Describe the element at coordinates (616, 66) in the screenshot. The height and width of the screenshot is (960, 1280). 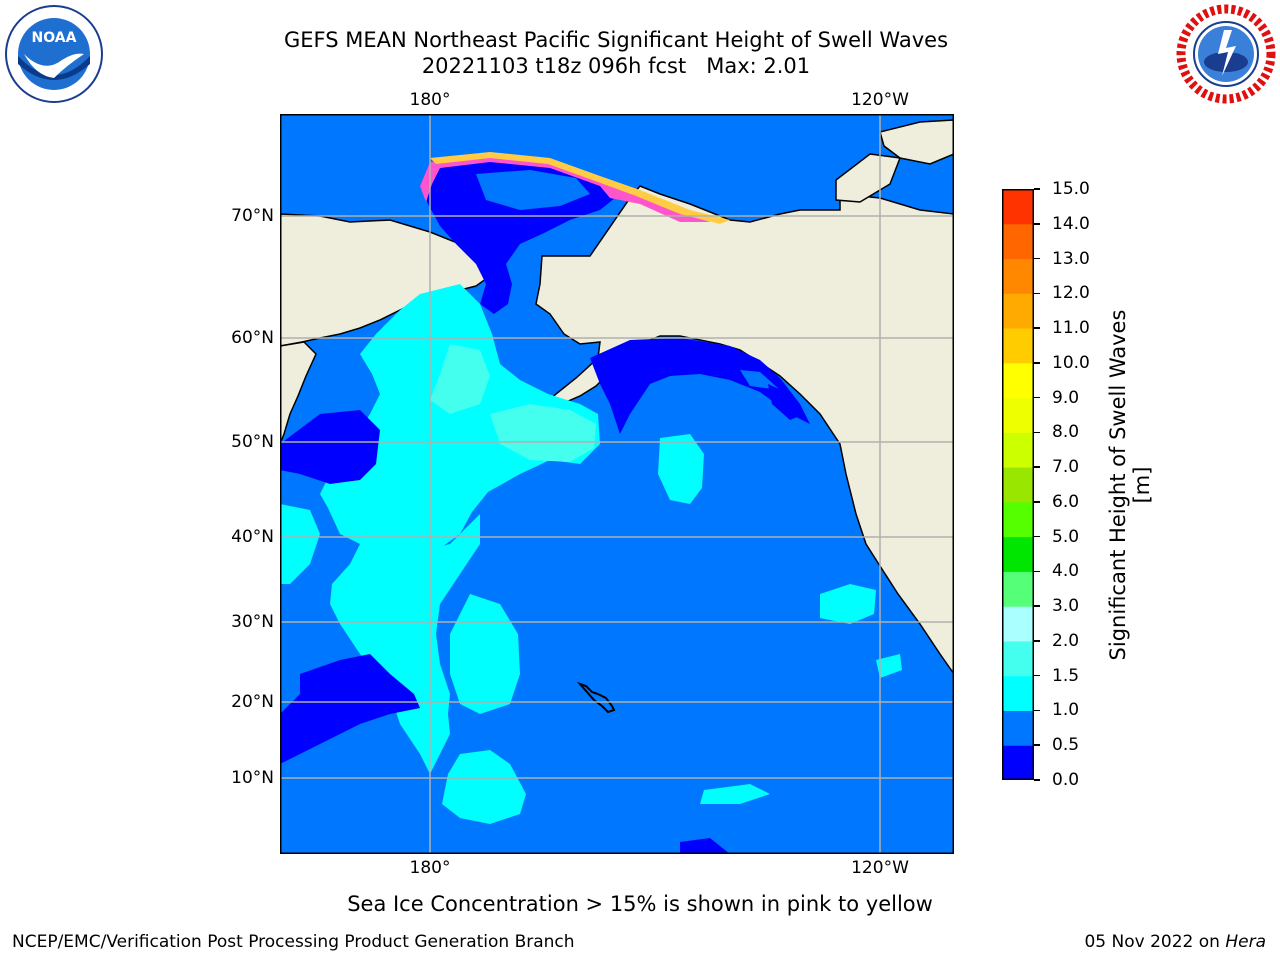
I see `chart-subtitle: 20221103 t18z 096h fcst Max: 2.01` at that location.